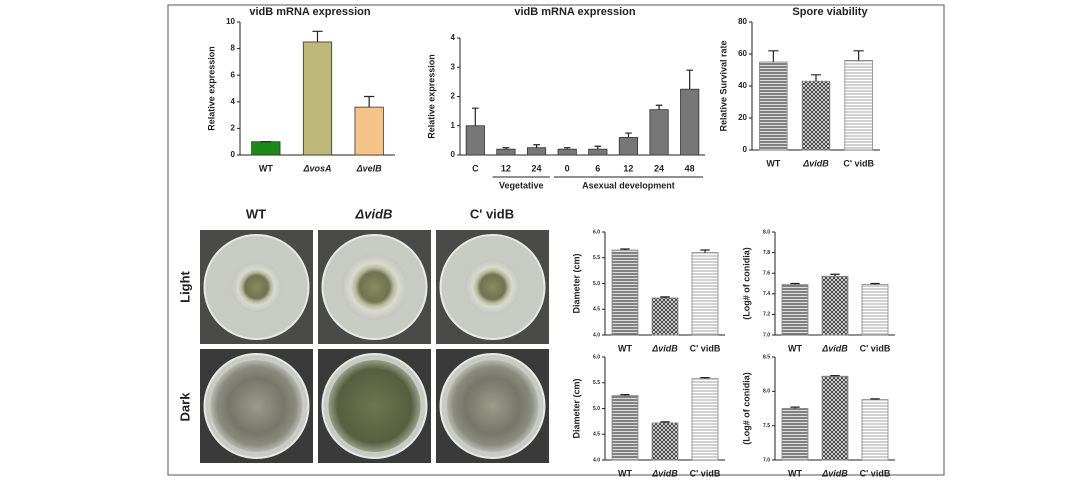  What do you see at coordinates (230, 21) in the screenshot?
I see `y-tick-label: 10` at bounding box center [230, 21].